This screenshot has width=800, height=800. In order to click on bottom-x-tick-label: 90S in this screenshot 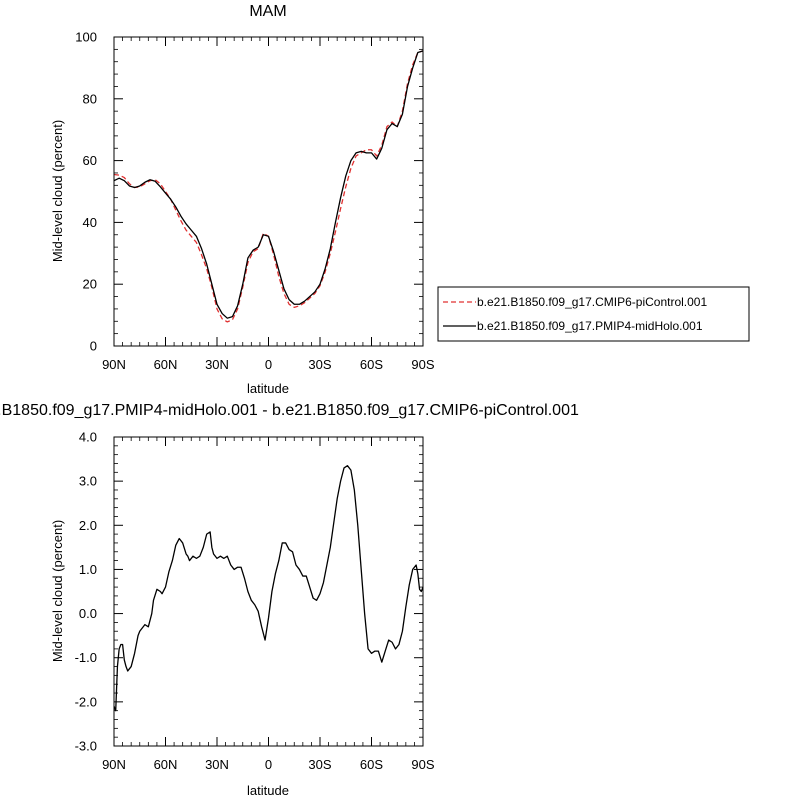, I will do `click(422, 764)`.